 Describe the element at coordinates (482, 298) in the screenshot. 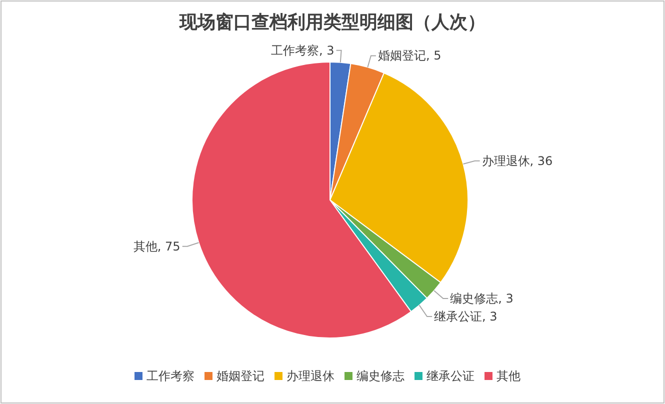

I see `data-label: 编史修志, 3` at that location.